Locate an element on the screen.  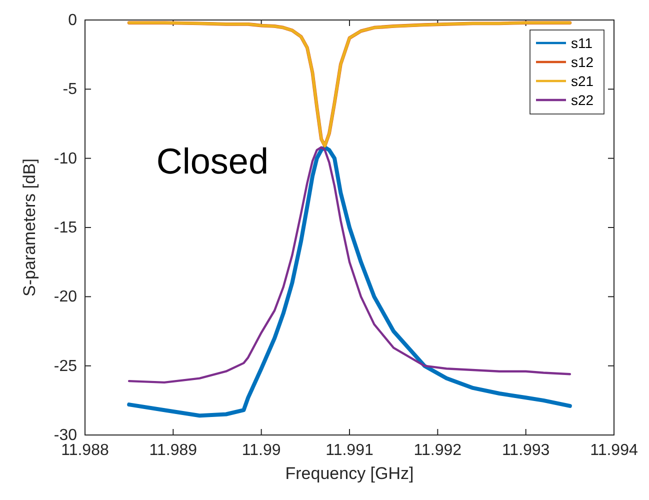
legend-label: s22 is located at coordinates (582, 100).